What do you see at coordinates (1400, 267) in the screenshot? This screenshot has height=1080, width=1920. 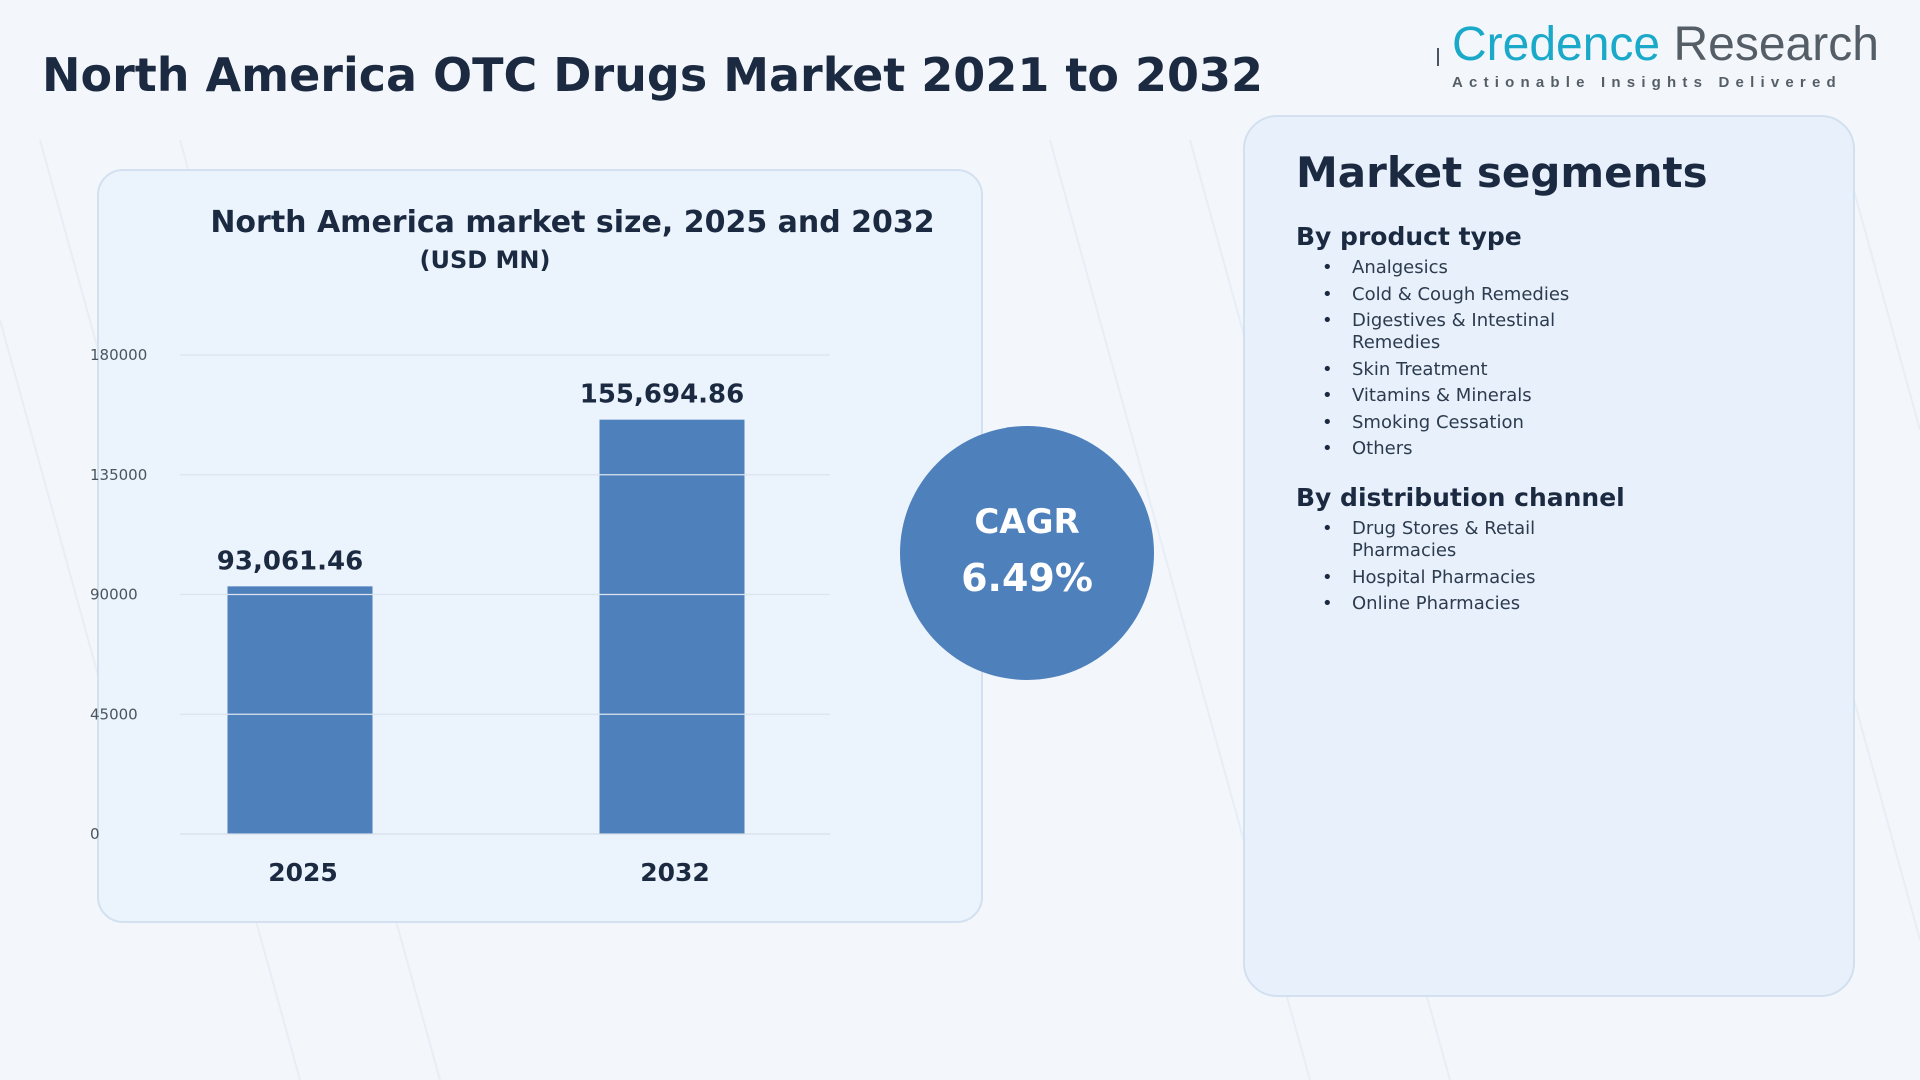 I see `segment-item-label: Analgesics` at bounding box center [1400, 267].